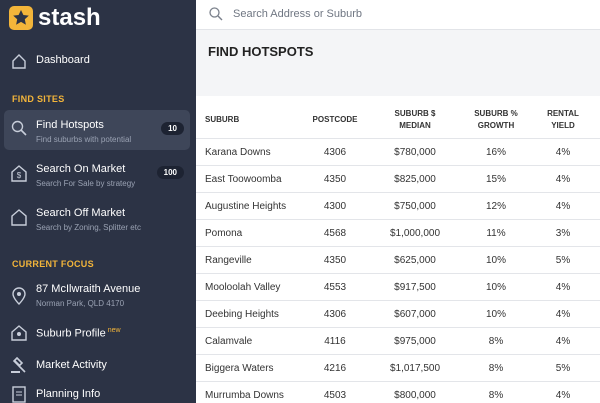 This screenshot has width=600, height=403. Describe the element at coordinates (244, 395) in the screenshot. I see `table-cell: Murrumba Downs` at that location.